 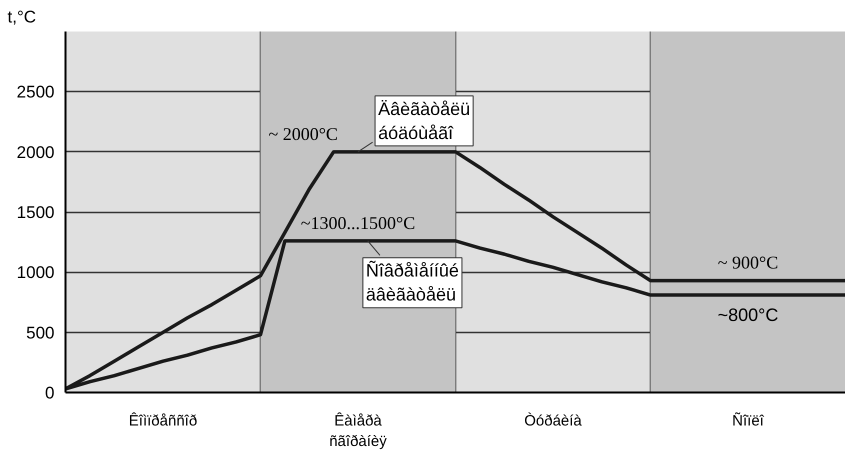 I want to click on y-tick-label: 1500, so click(x=35, y=212).